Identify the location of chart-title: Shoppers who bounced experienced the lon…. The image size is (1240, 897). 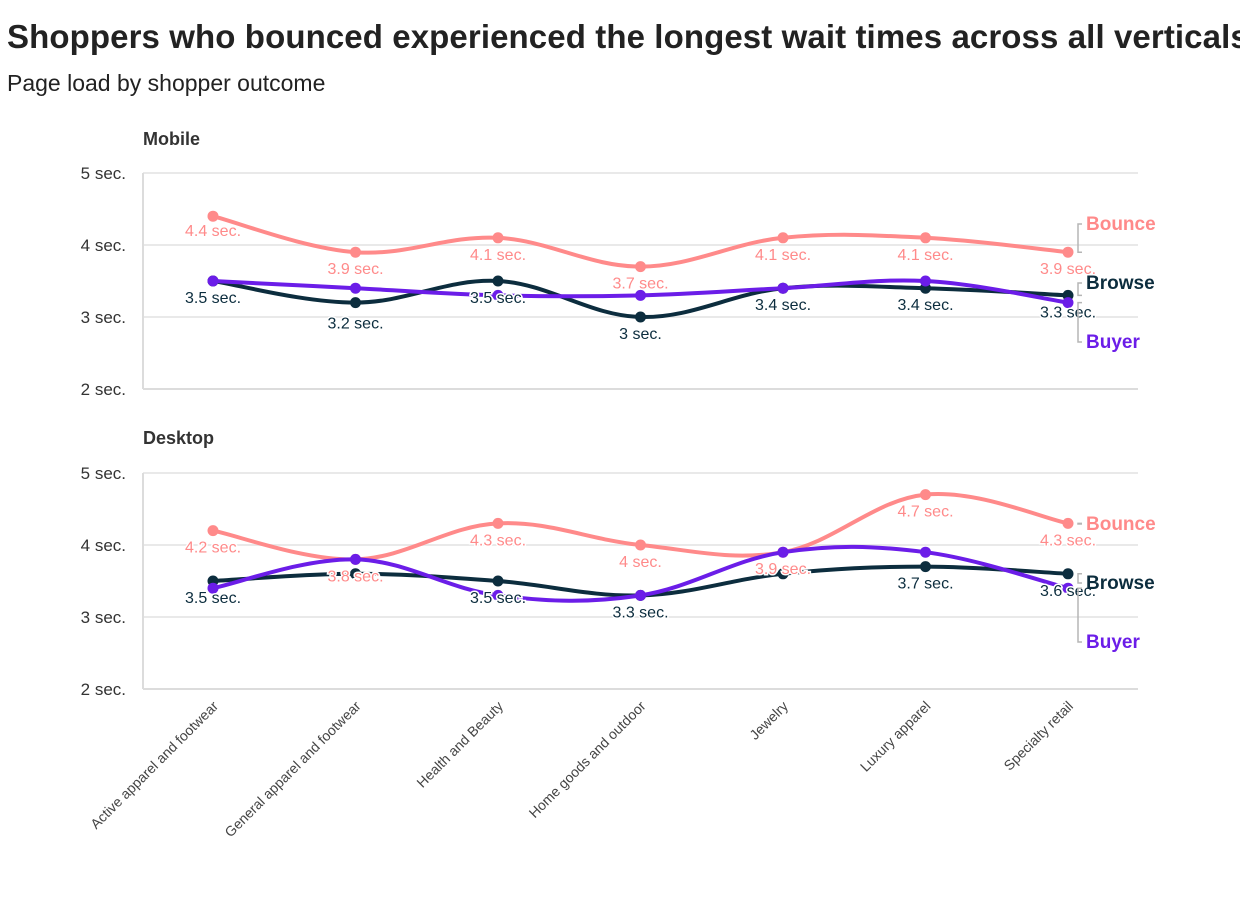
(623, 36).